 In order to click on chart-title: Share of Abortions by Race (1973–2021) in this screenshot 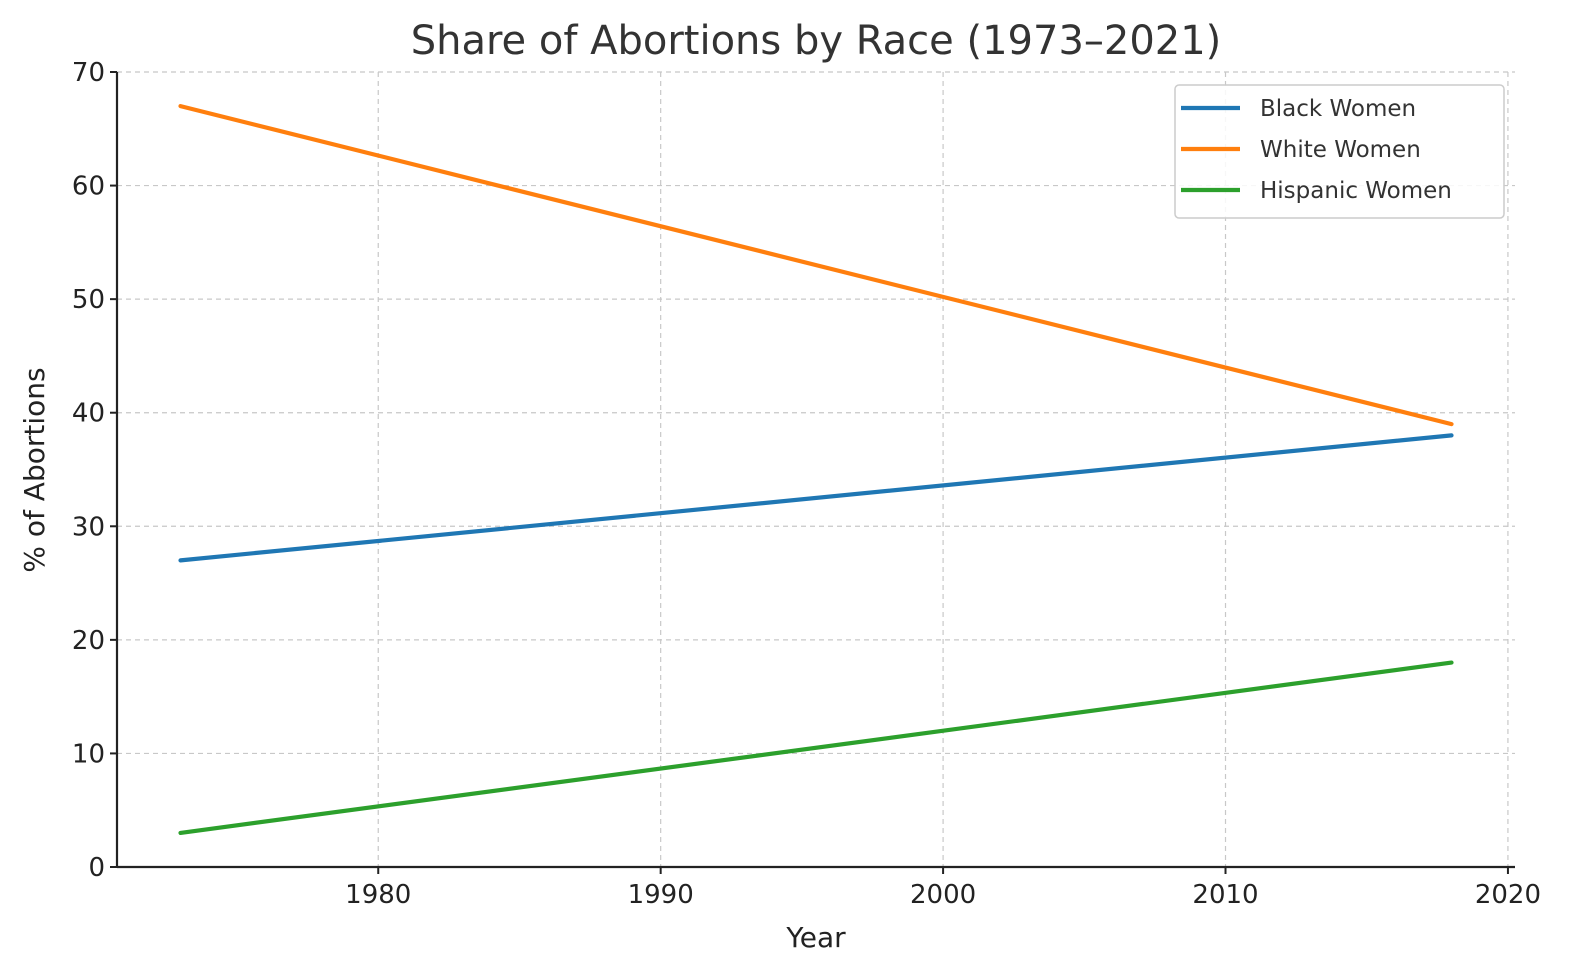, I will do `click(816, 41)`.